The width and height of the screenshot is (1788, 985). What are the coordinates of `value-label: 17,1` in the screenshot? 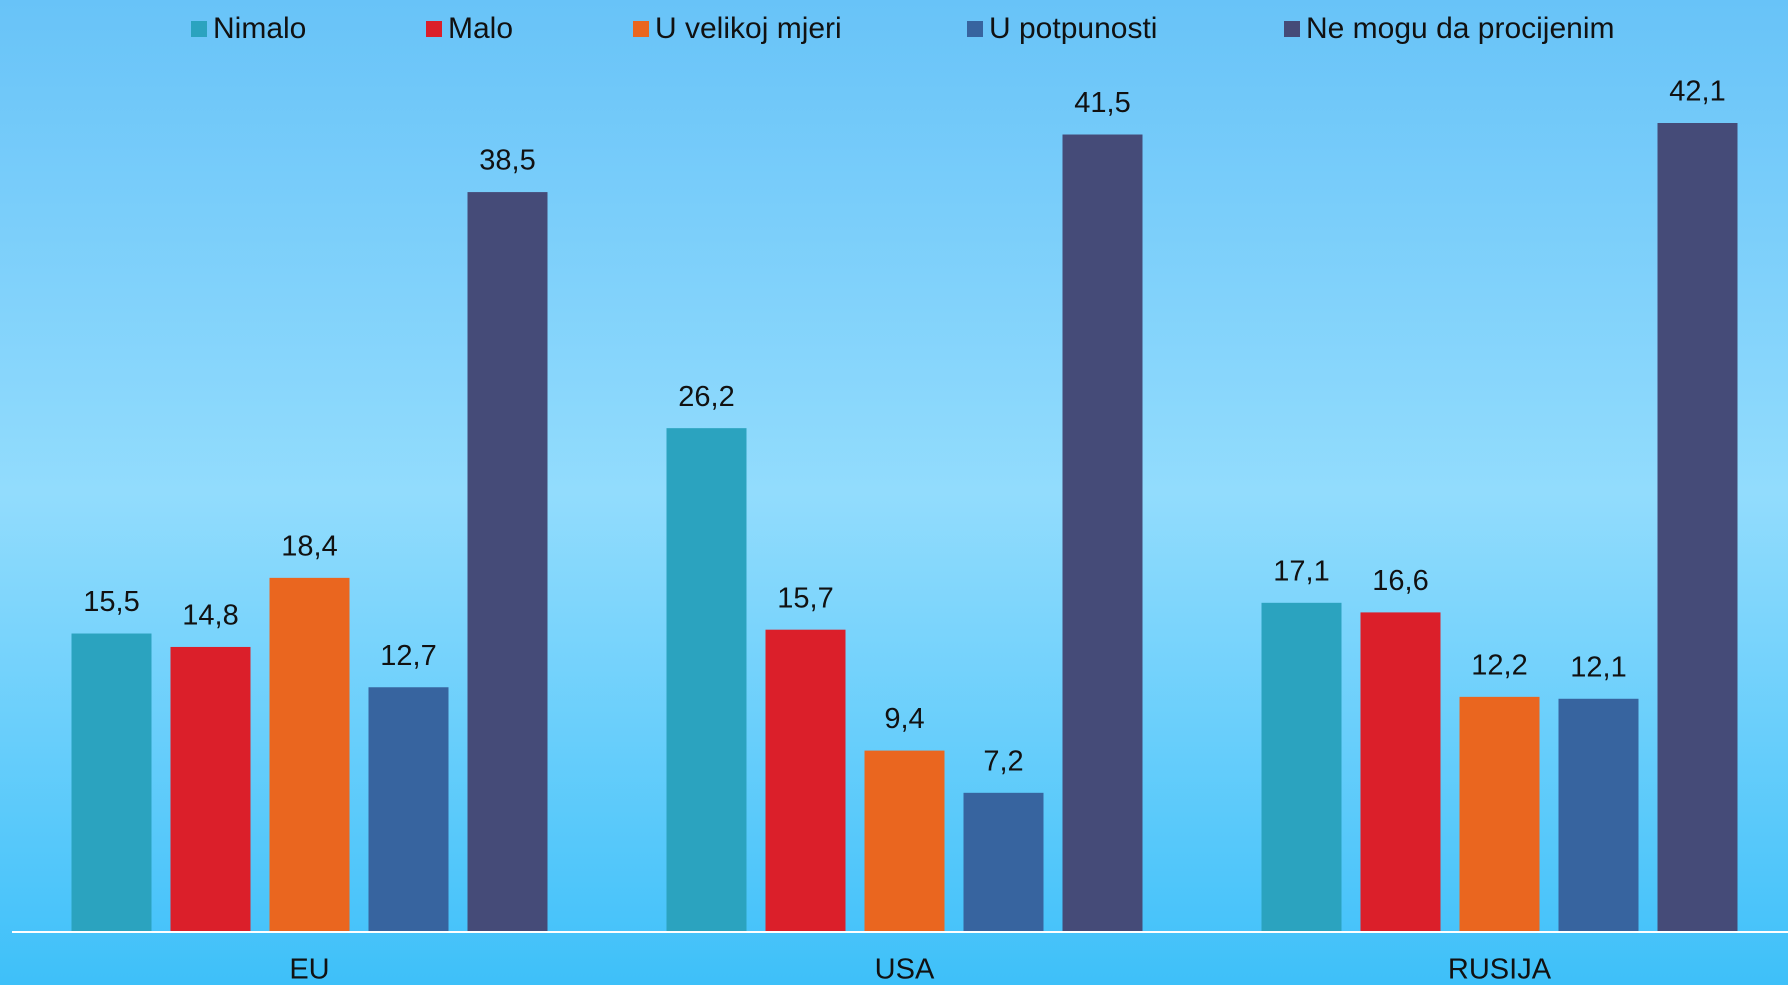 It's located at (1301, 571).